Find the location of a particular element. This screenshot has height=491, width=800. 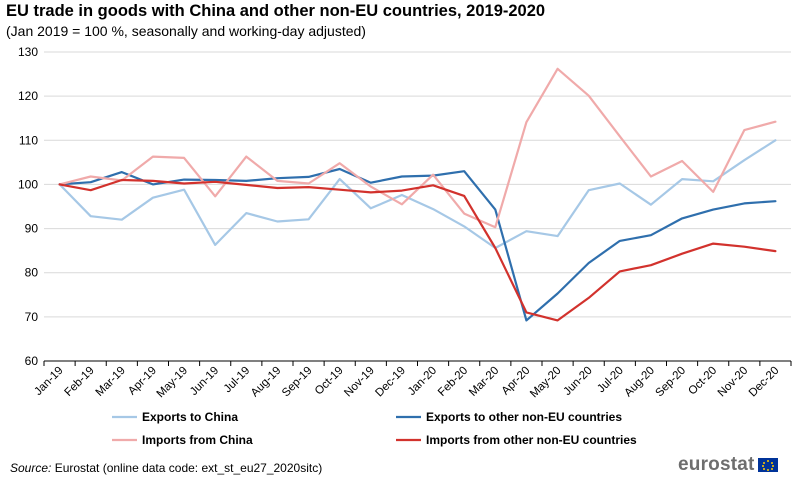

x-tick-label: Mar-19 is located at coordinates (111, 382).